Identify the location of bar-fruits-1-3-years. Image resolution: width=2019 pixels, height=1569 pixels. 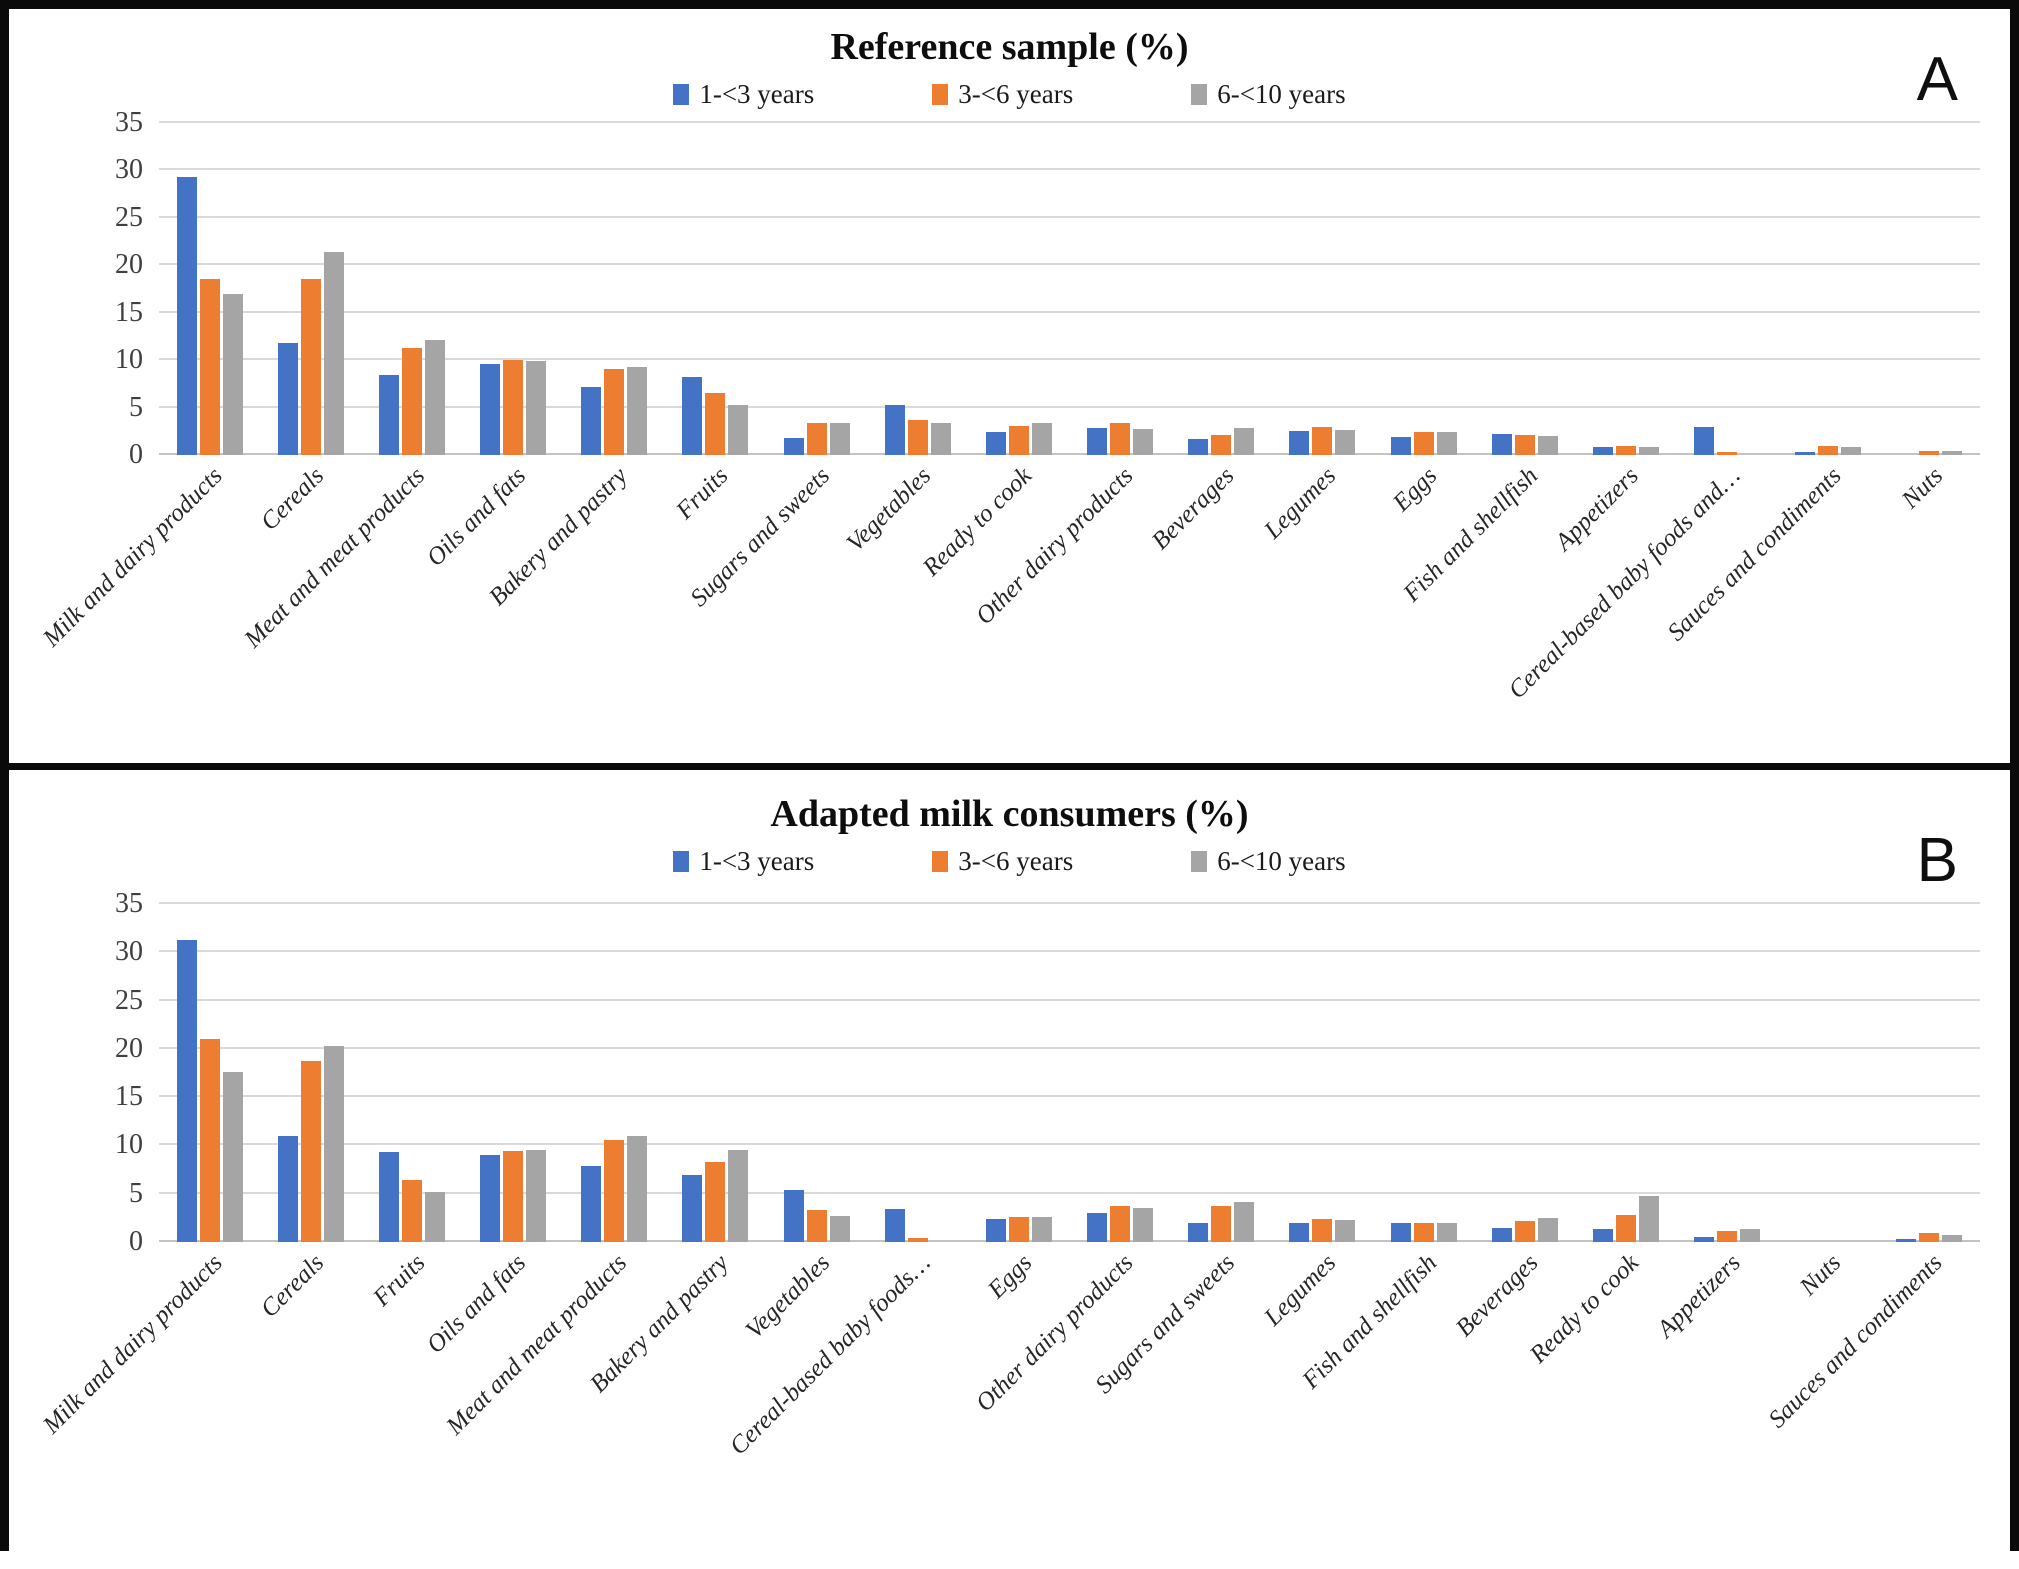
(388, 1197).